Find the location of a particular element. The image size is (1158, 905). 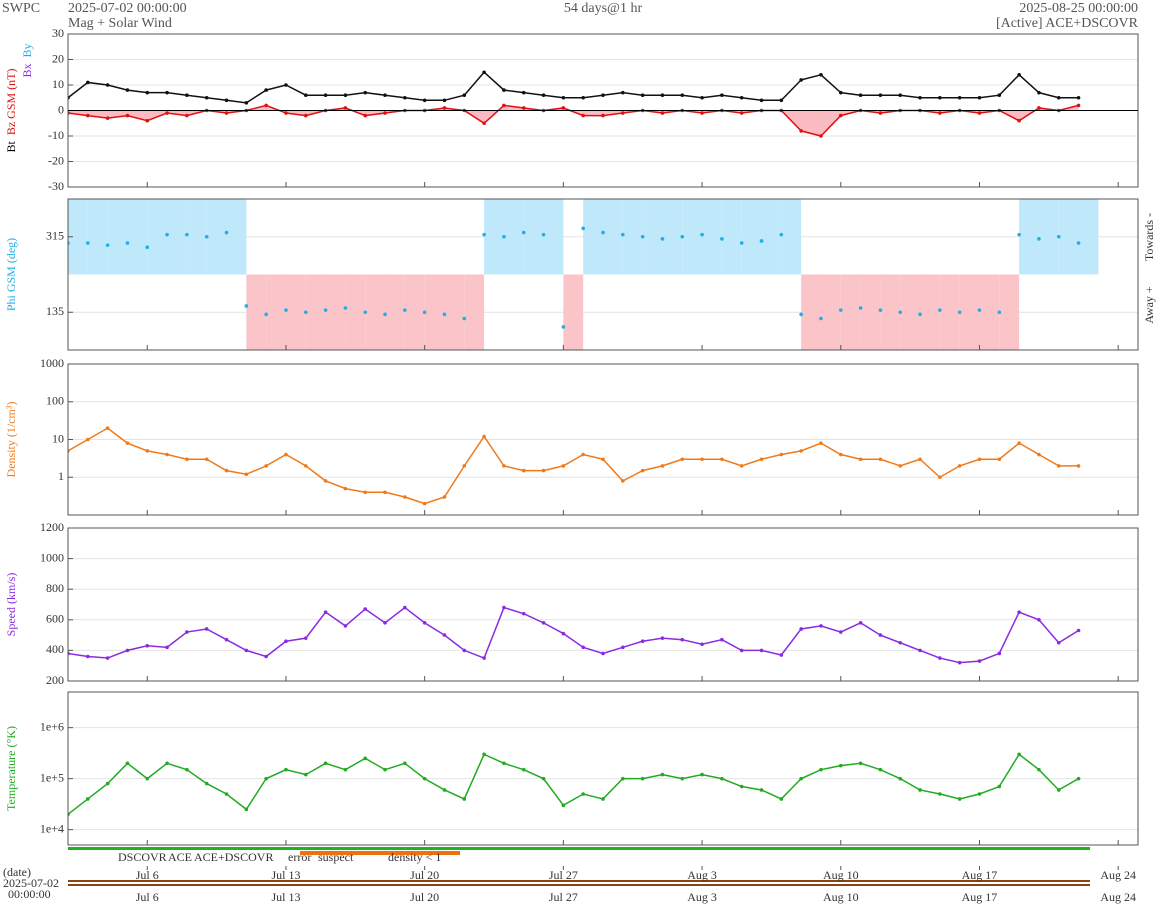

y-label-part: Density (1/cm³) is located at coordinates (11, 440).